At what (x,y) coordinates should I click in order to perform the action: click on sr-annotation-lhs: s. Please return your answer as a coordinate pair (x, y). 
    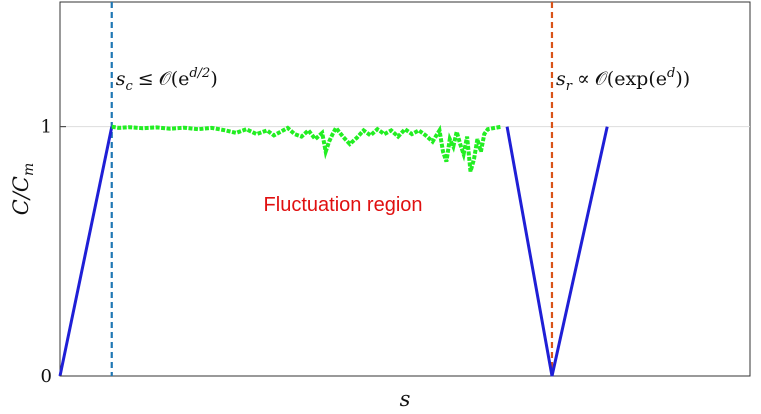
    Looking at the image, I should click on (561, 79).